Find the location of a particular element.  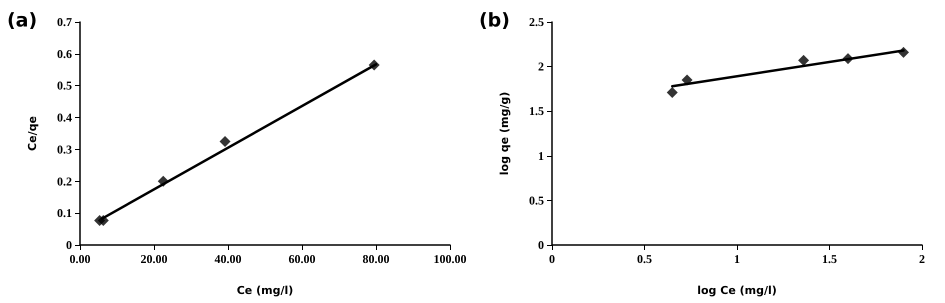

x-axis-title: log Ce (mg/l) is located at coordinates (737, 290).